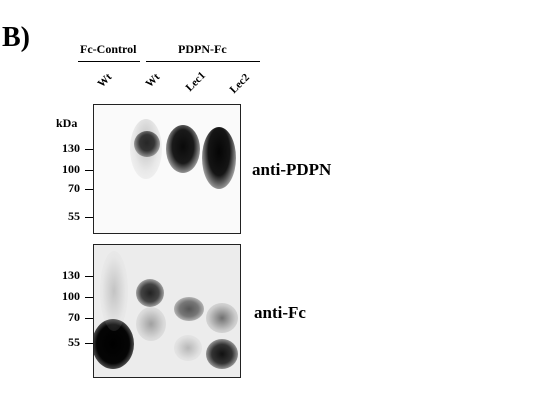 The width and height of the screenshot is (534, 408). I want to click on band-pdpn-wt-smear, so click(146, 149).